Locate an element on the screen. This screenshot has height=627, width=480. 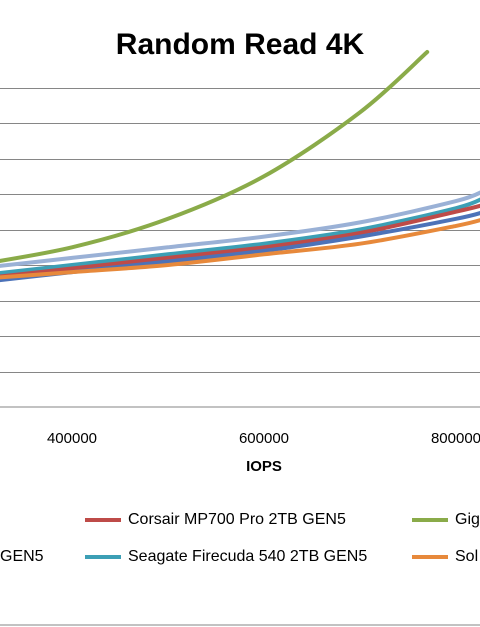
x-tick-label: 600000 is located at coordinates (264, 438).